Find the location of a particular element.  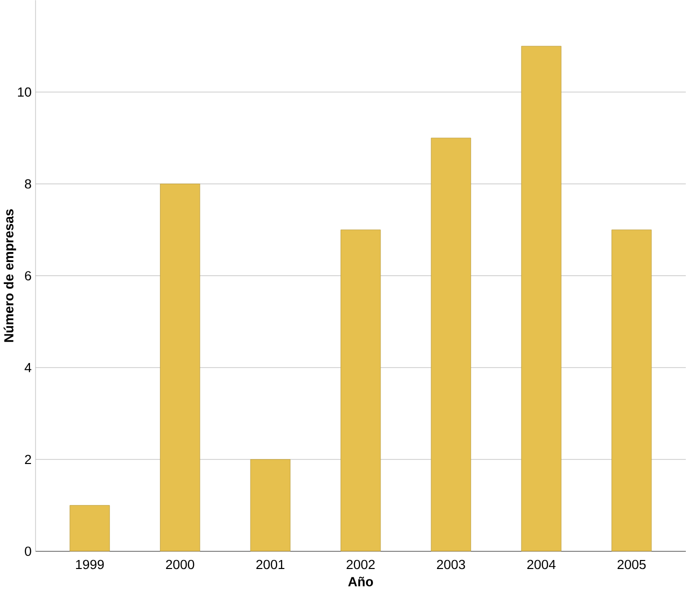

y-tick-label: 0 is located at coordinates (28, 551).